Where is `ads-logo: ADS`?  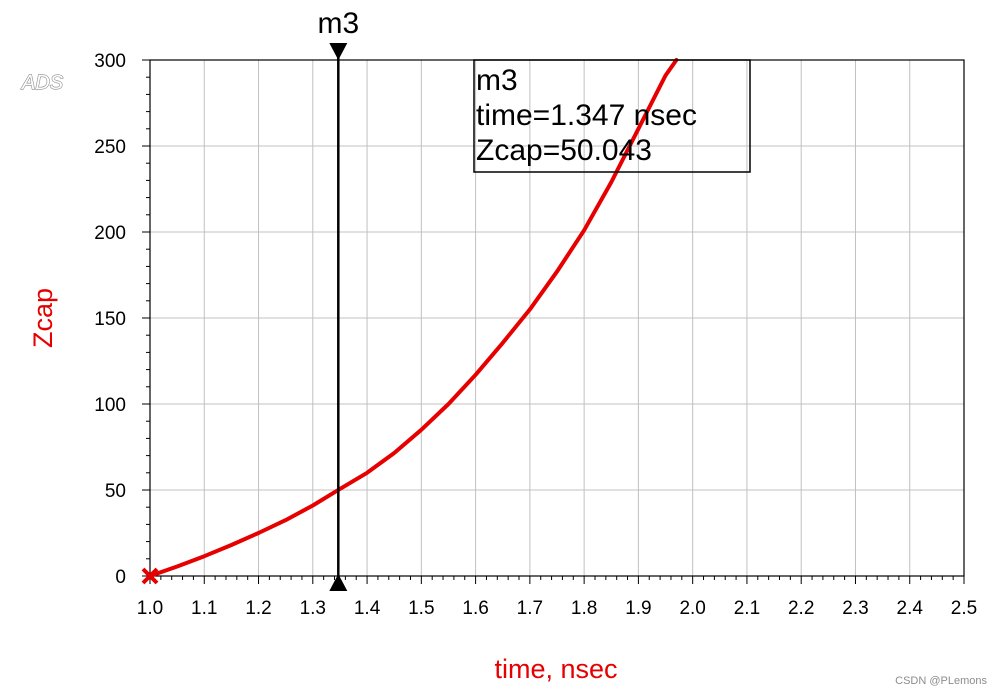
ads-logo: ADS is located at coordinates (42, 83).